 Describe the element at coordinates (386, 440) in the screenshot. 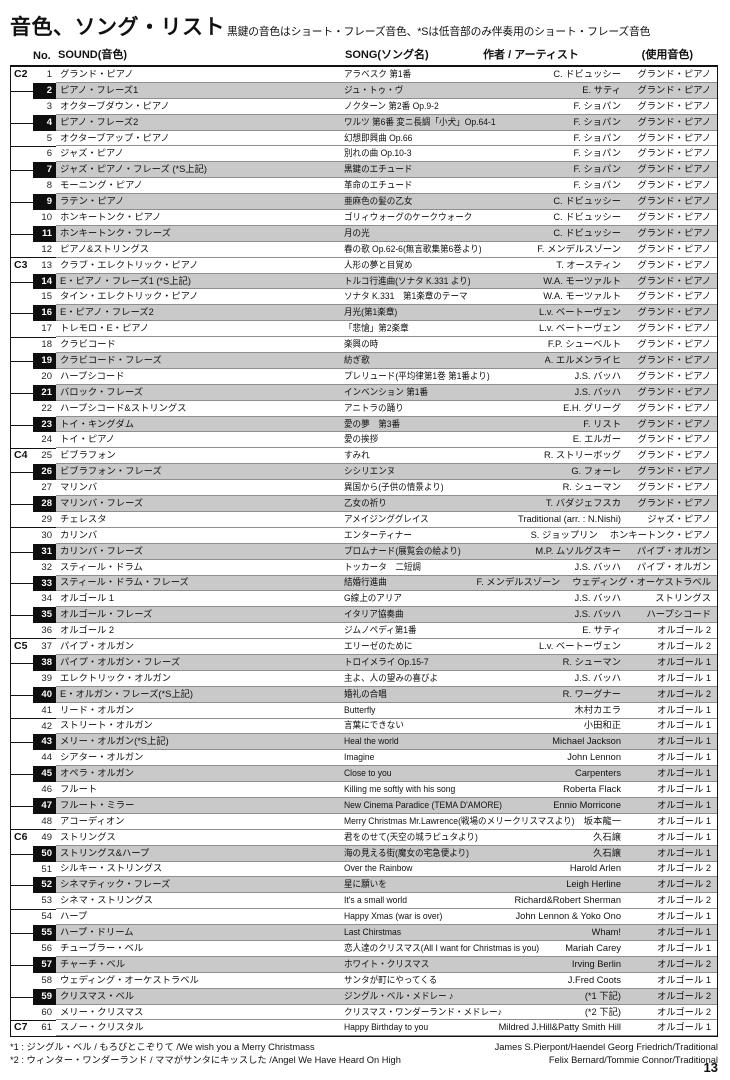

I see `row-body: トイ・ピアノ 愛の挨拶 E. エルガー グランド・ピアノ` at that location.